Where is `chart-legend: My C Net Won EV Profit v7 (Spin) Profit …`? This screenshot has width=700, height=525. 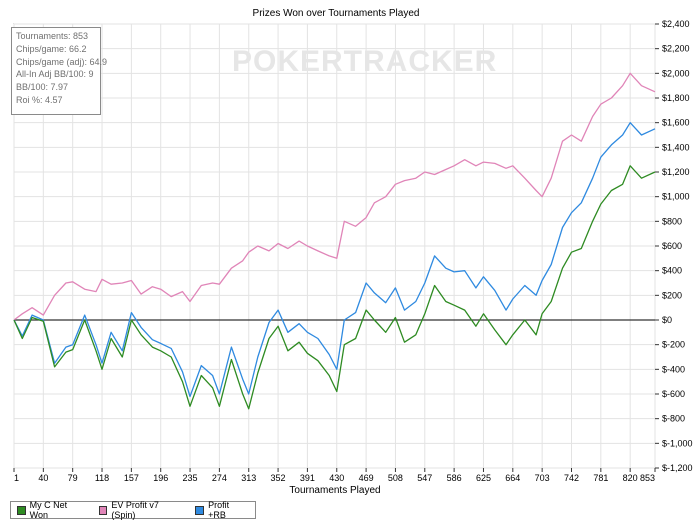 chart-legend: My C Net Won EV Profit v7 (Spin) Profit … is located at coordinates (133, 510).